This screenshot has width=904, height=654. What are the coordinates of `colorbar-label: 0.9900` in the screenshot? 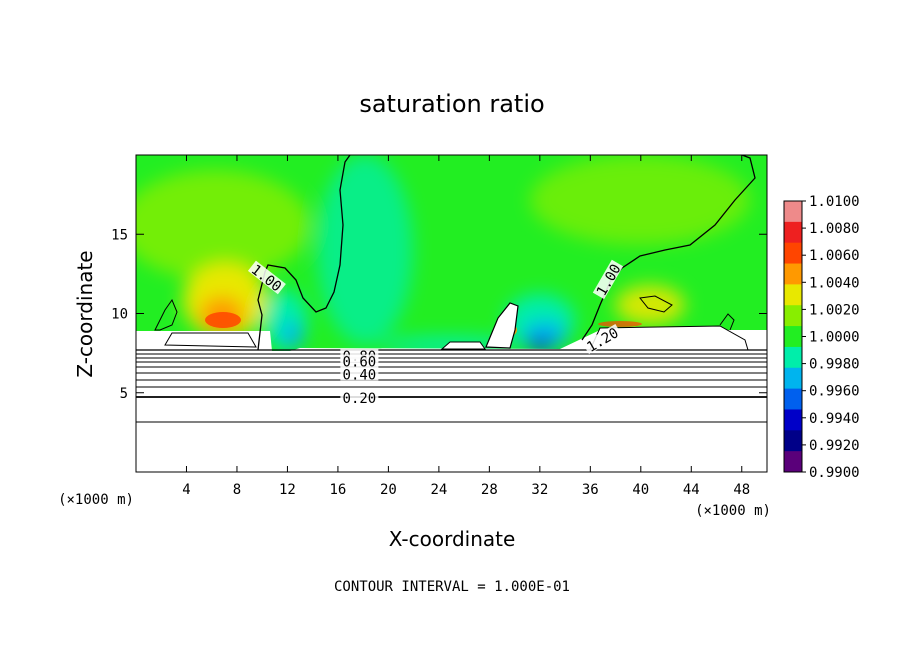 It's located at (834, 473).